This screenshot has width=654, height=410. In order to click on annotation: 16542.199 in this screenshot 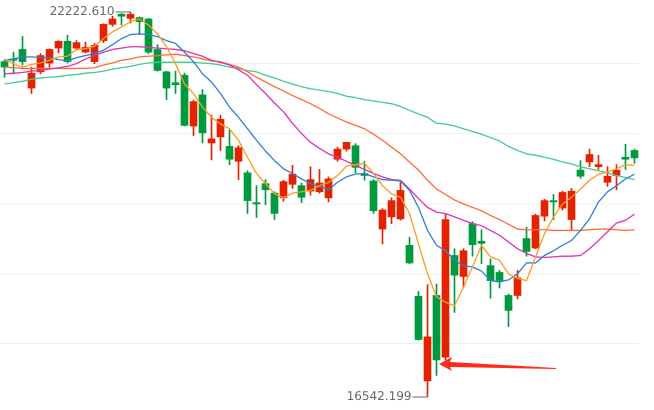, I will do `click(379, 396)`.